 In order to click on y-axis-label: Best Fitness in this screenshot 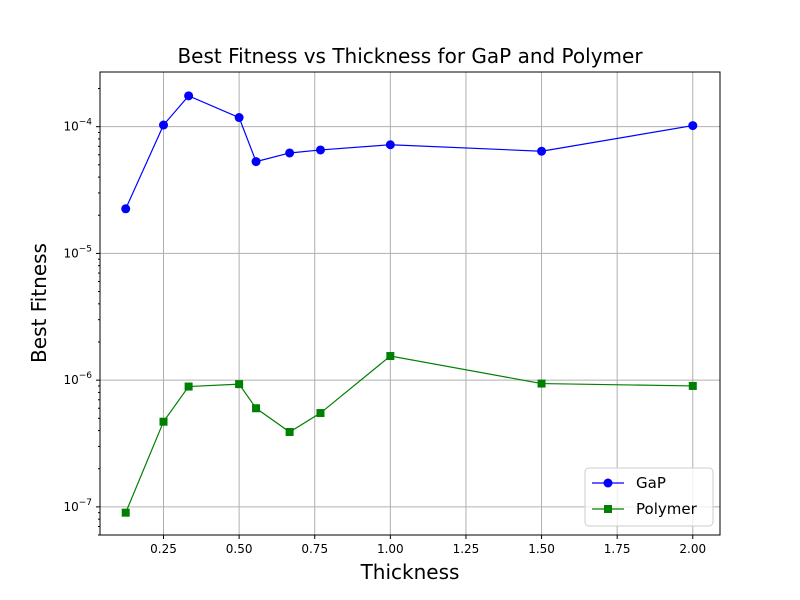, I will do `click(39, 303)`.